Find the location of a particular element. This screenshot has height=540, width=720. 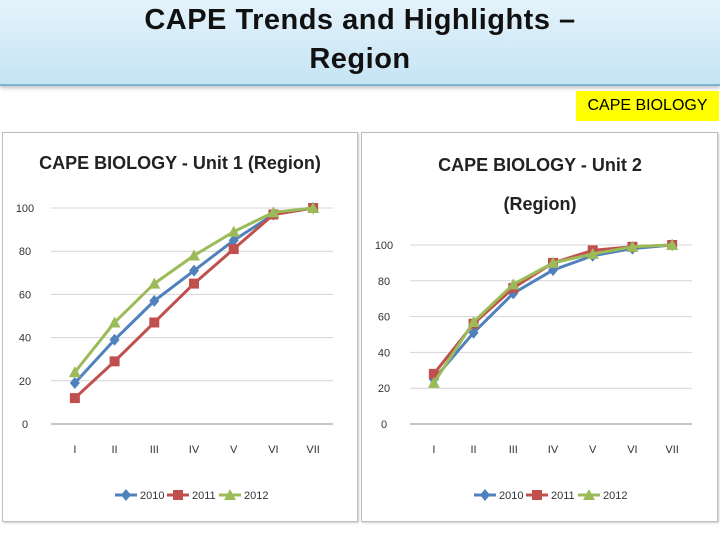

series-line-2011 is located at coordinates (193, 303).